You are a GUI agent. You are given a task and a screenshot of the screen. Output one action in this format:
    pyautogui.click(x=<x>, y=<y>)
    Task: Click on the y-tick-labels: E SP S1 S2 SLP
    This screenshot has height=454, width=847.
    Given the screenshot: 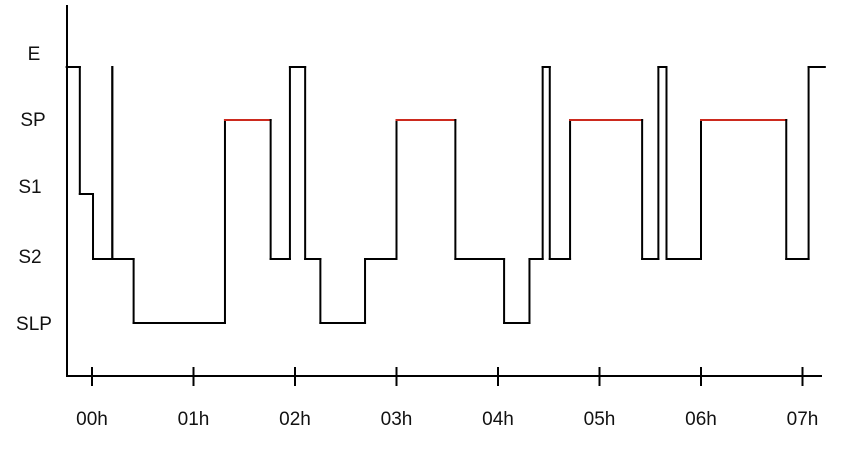 What is the action you would take?
    pyautogui.click(x=34, y=189)
    